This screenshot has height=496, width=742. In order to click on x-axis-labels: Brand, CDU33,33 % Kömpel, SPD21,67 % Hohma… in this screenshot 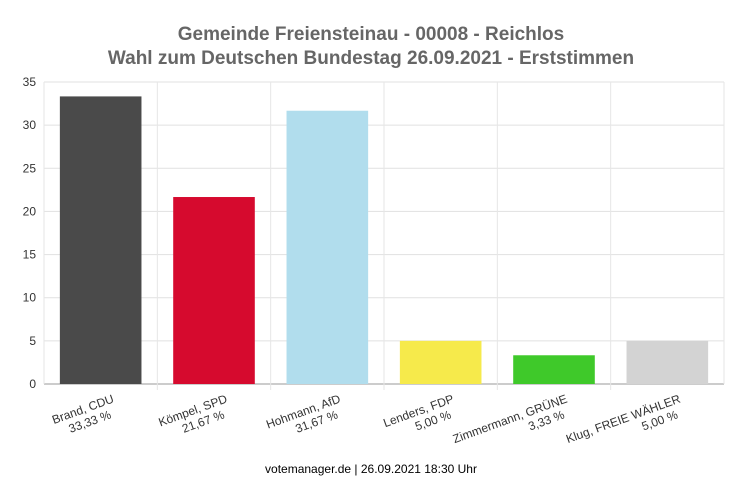, I will do `click(368, 426)`.